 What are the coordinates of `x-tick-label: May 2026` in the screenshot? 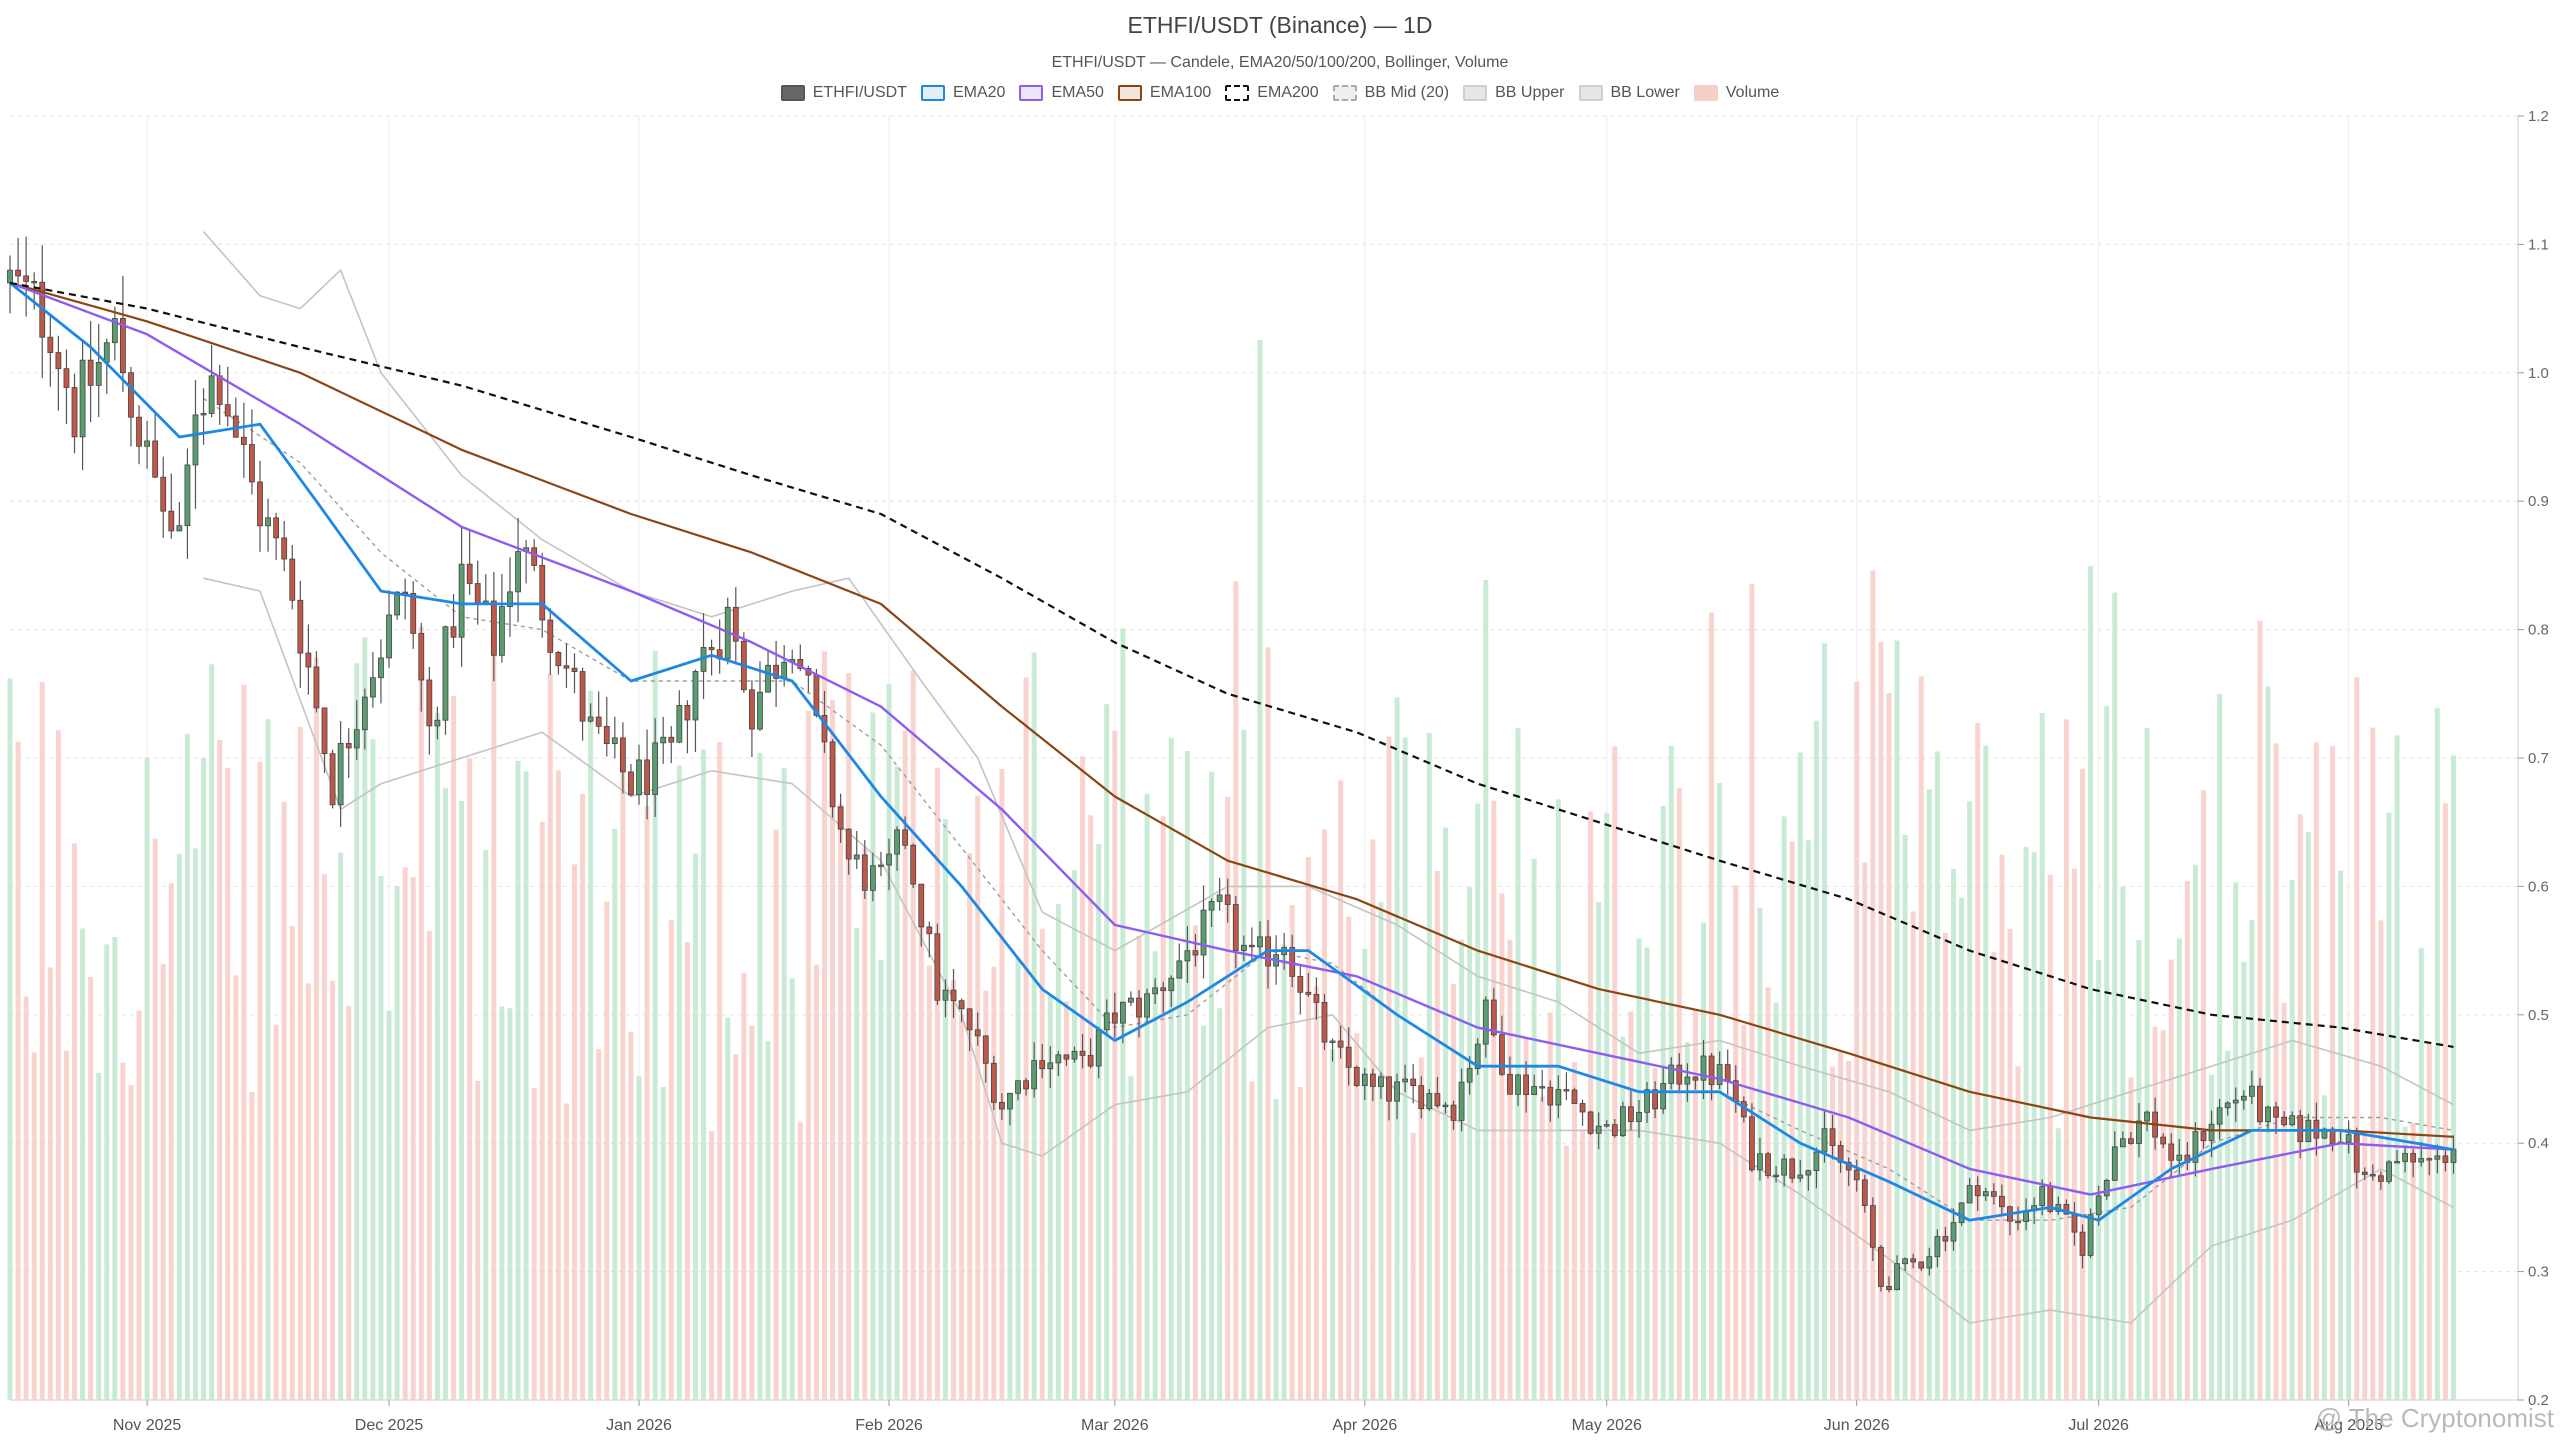 It's located at (1607, 1425).